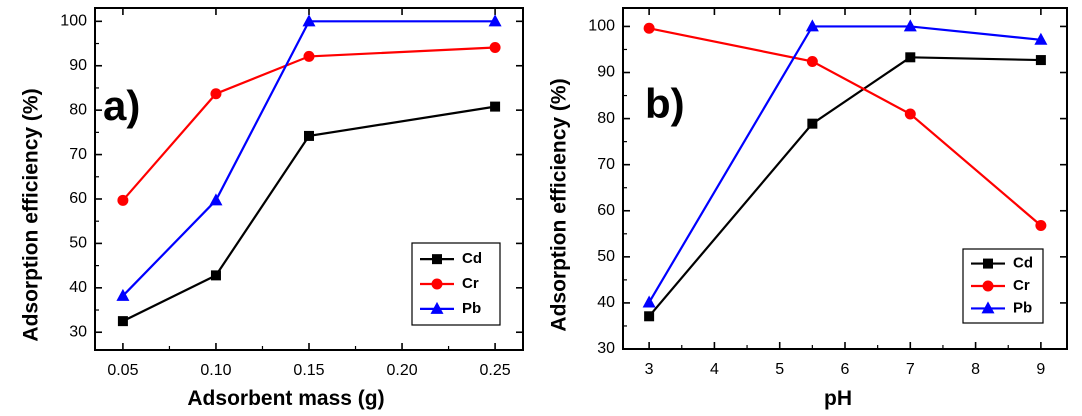 The width and height of the screenshot is (1082, 416). Describe the element at coordinates (78, 287) in the screenshot. I see `y-tick-label-a: 40` at that location.